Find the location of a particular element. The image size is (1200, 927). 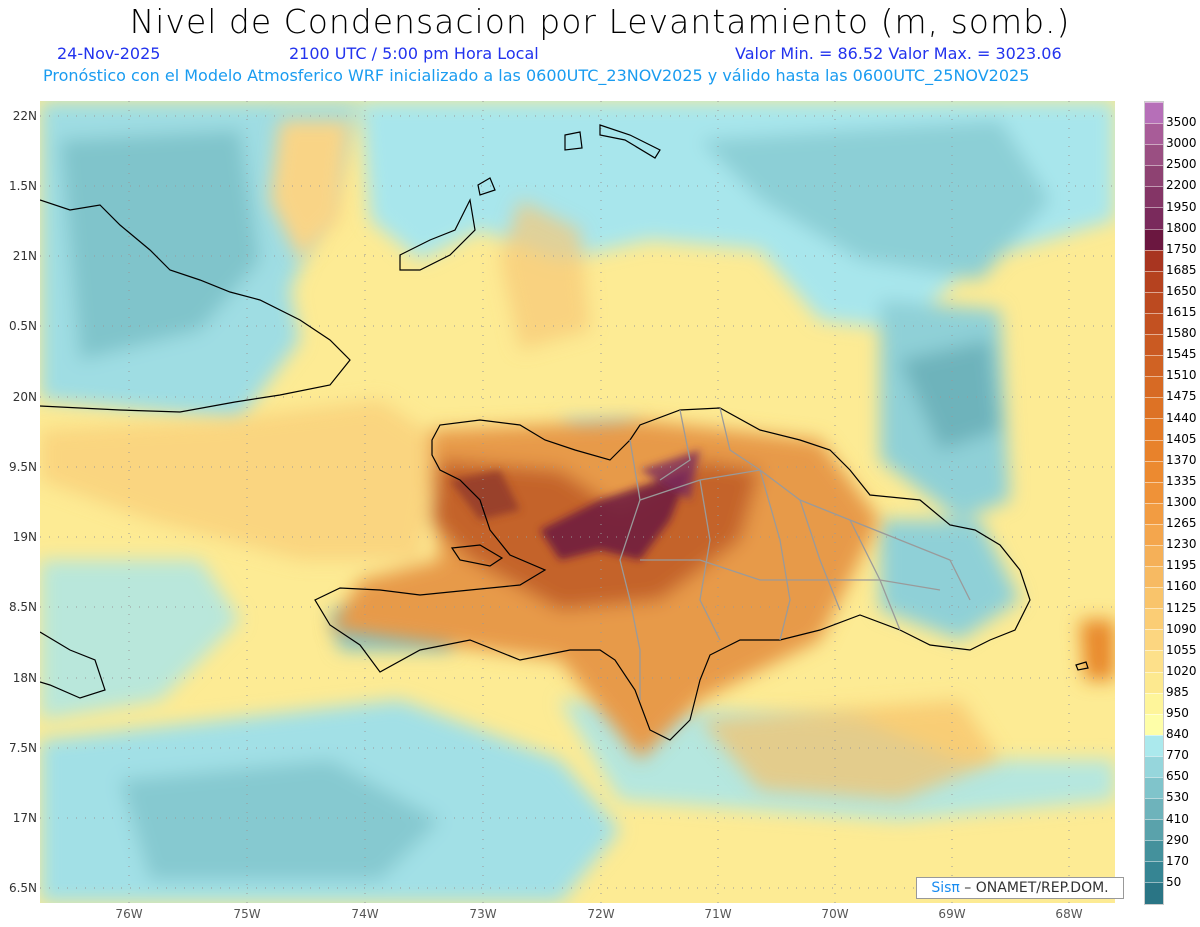

legend-label: 1125 is located at coordinates (1181, 607).